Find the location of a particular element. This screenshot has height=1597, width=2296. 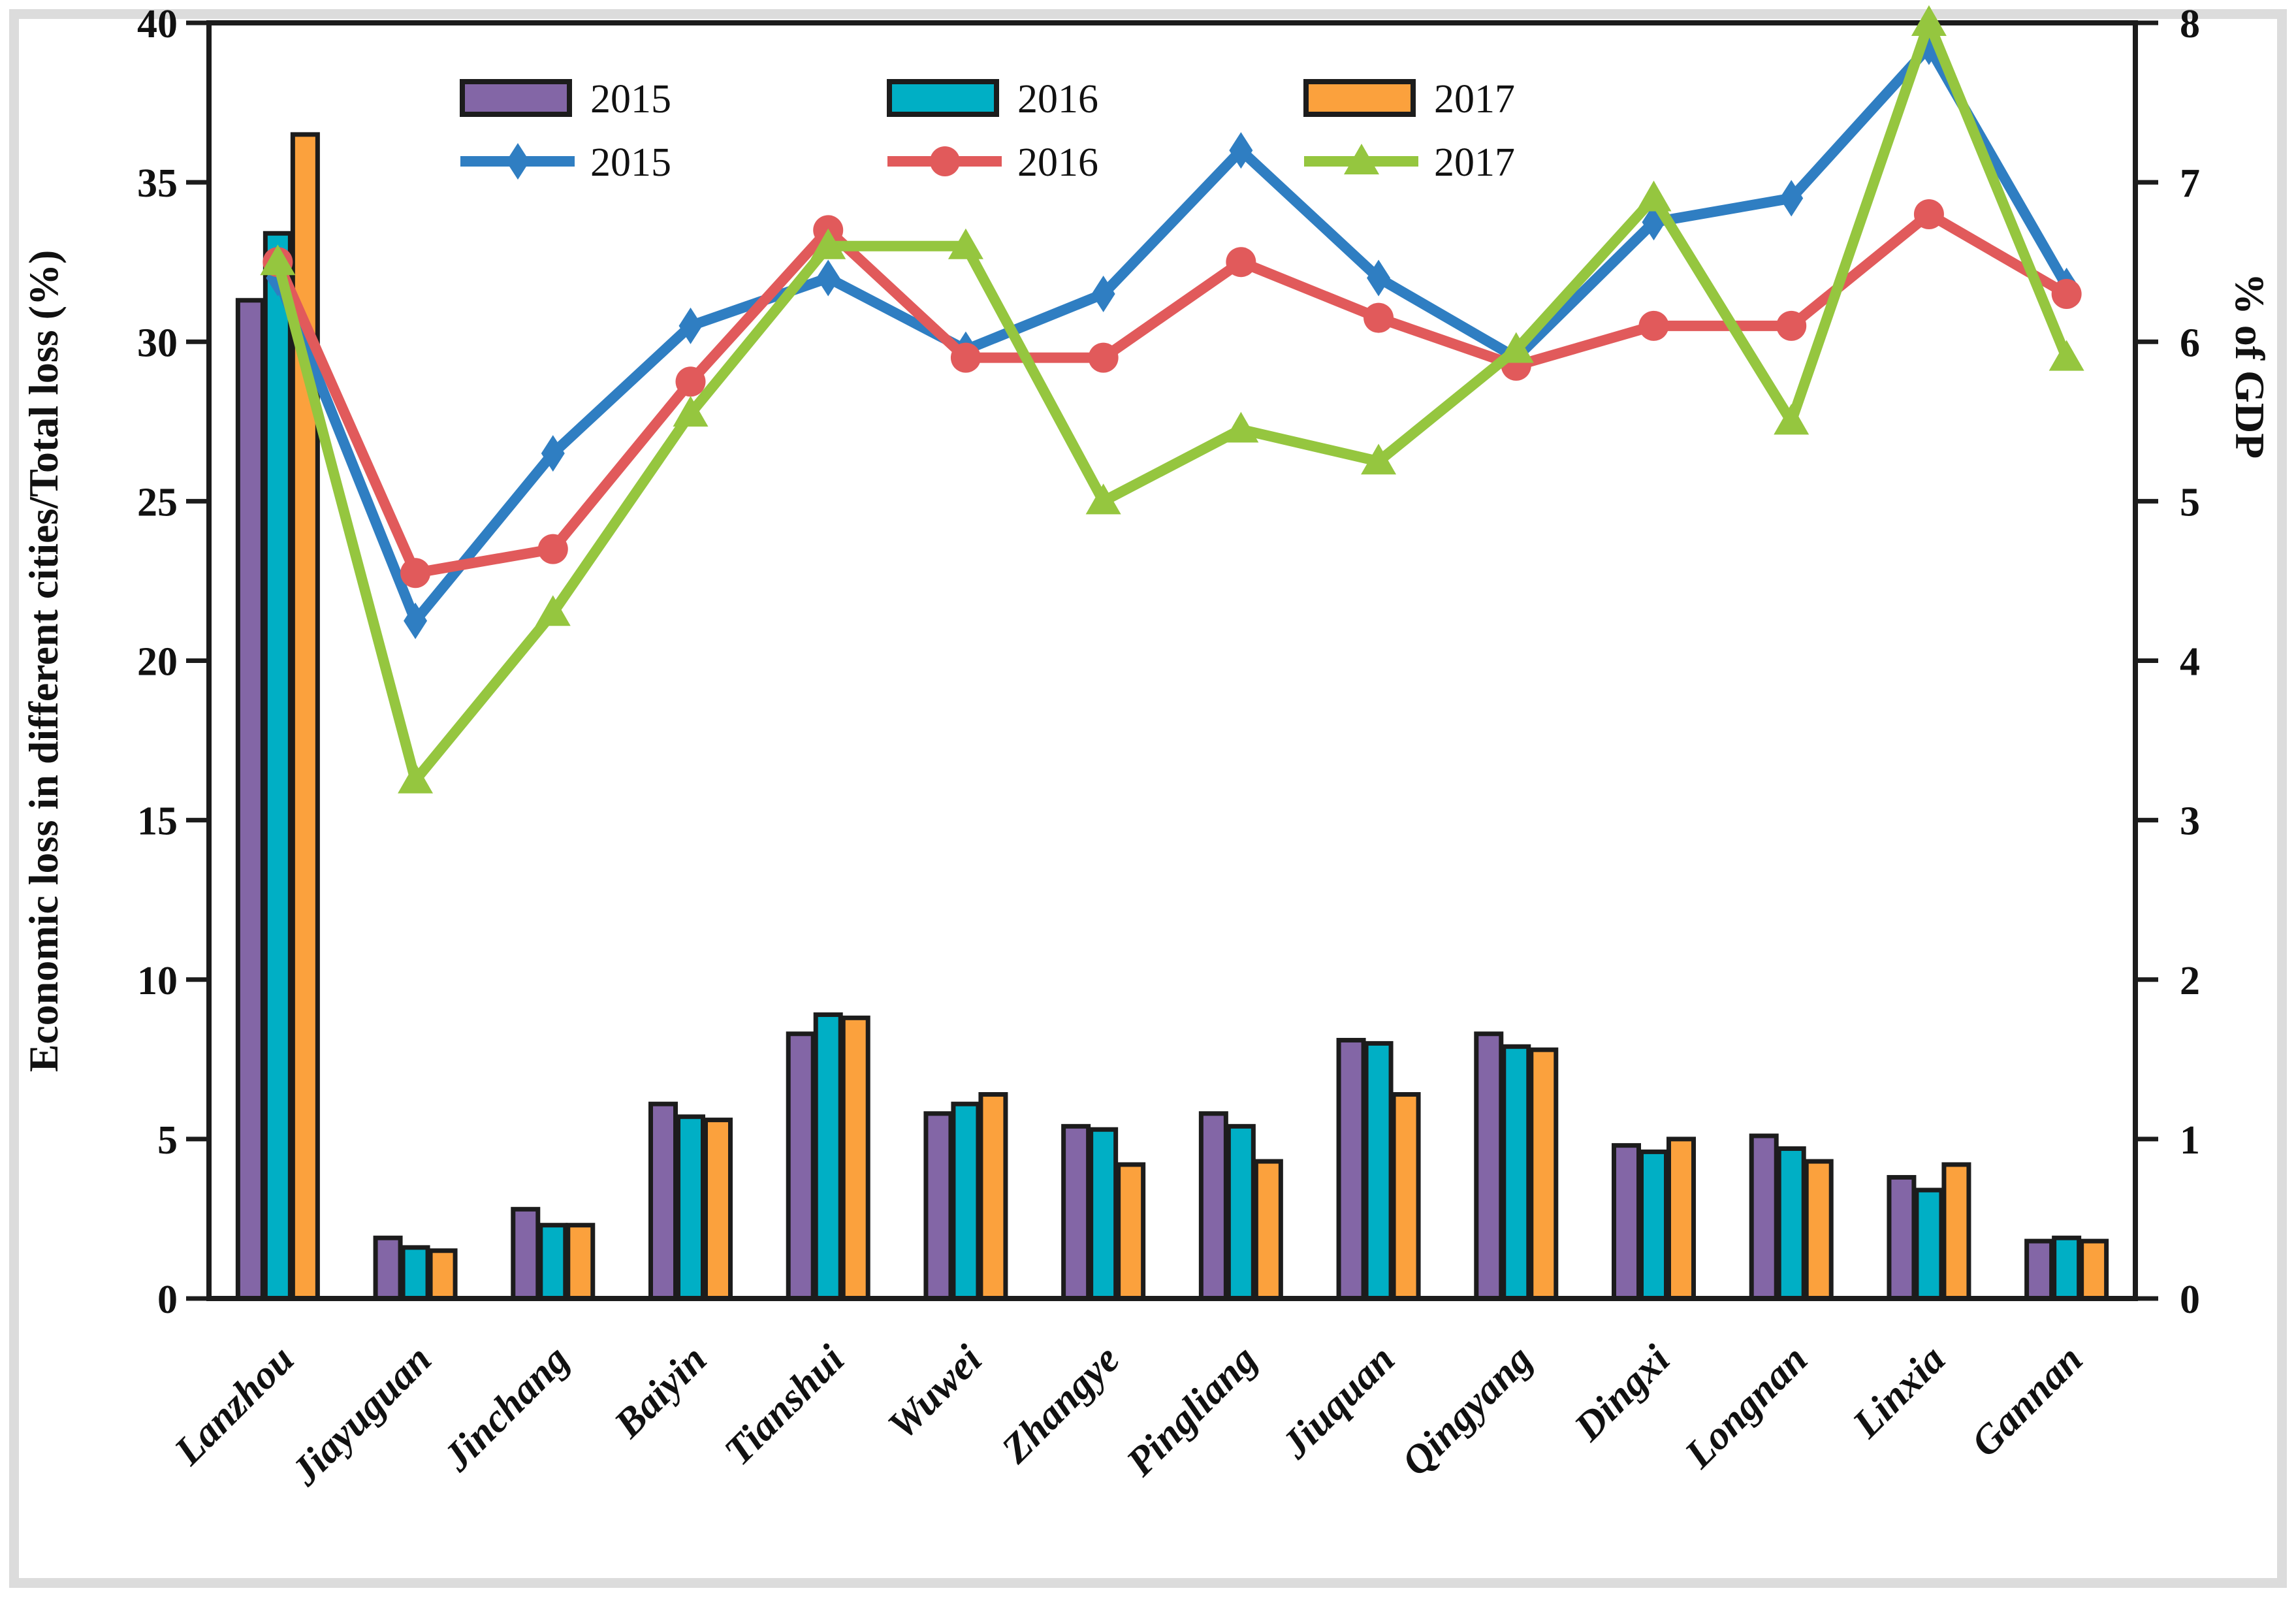

bar-2017-Wuwei is located at coordinates (993, 1197).